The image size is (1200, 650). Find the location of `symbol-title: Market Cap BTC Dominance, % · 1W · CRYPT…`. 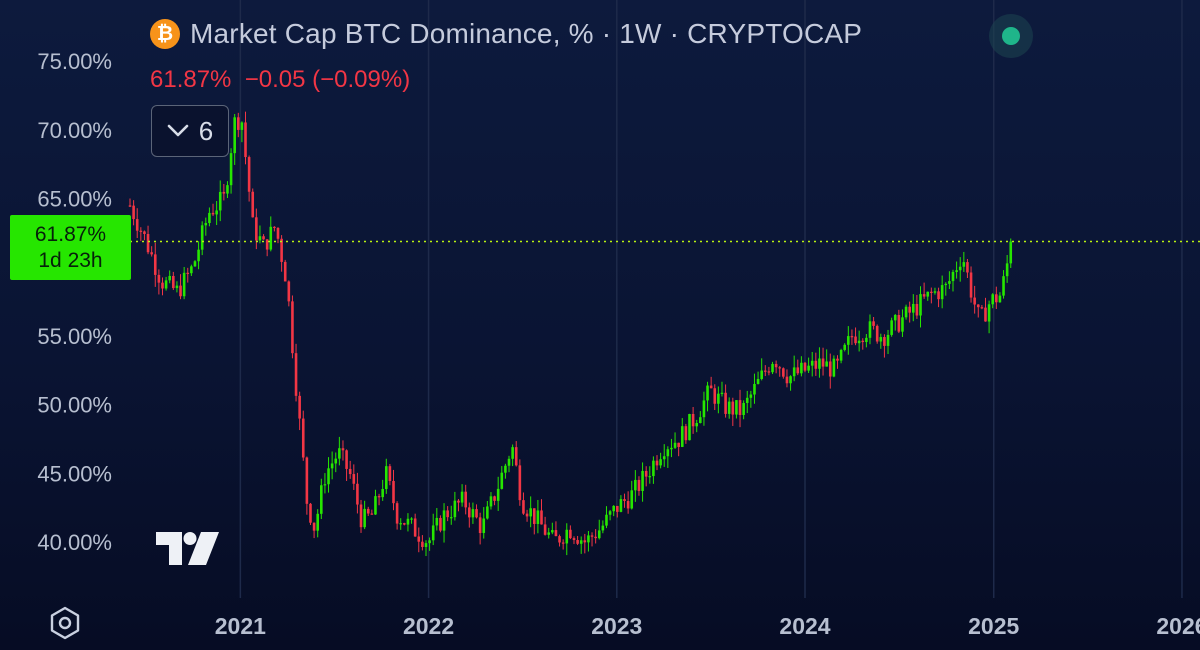

symbol-title: Market Cap BTC Dominance, % · 1W · CRYPT… is located at coordinates (526, 33).